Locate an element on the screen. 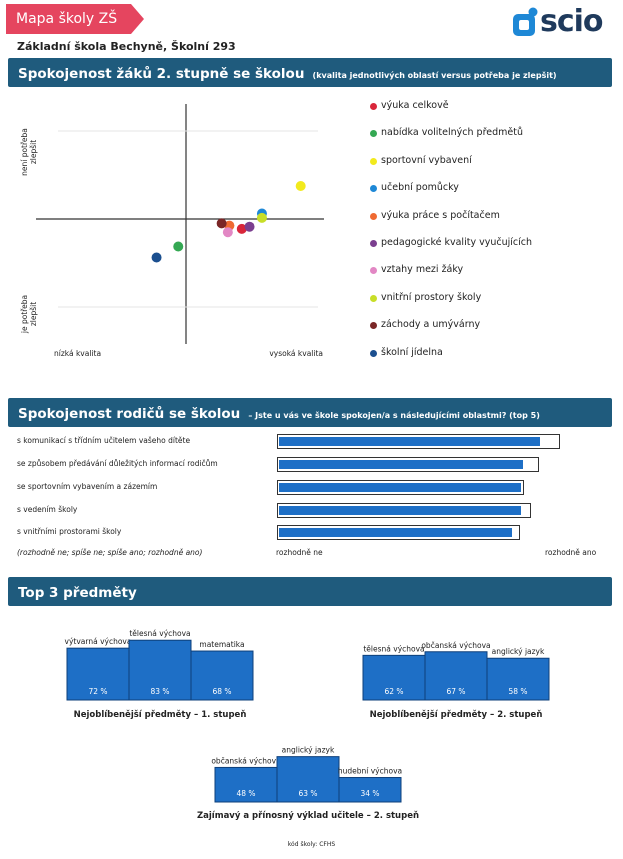 This screenshot has height=859, width=623. legend-label: vztahy mezi žáky is located at coordinates (422, 270).